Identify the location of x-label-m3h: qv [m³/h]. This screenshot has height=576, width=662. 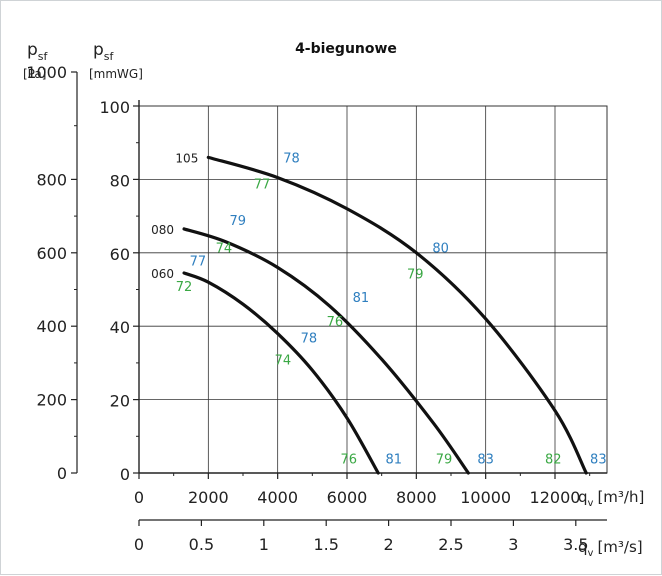
(611, 498).